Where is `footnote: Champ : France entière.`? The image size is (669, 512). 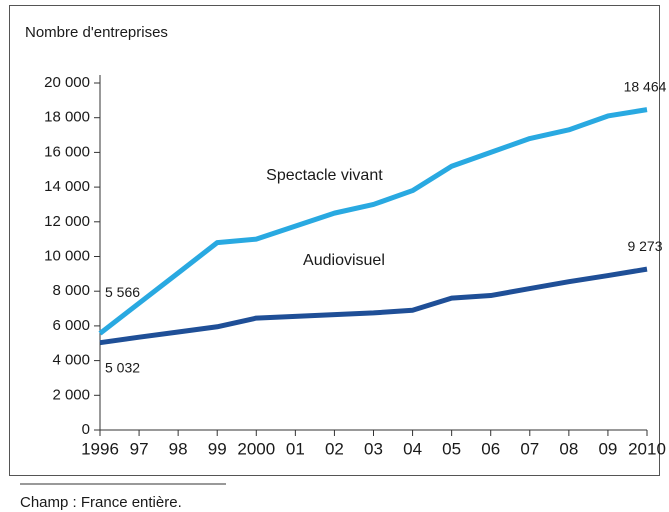
footnote: Champ : France entière. is located at coordinates (101, 502).